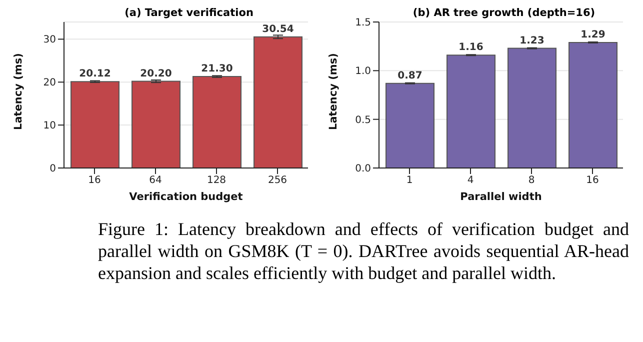  What do you see at coordinates (532, 40) in the screenshot?
I see `data-label: 1.23` at bounding box center [532, 40].